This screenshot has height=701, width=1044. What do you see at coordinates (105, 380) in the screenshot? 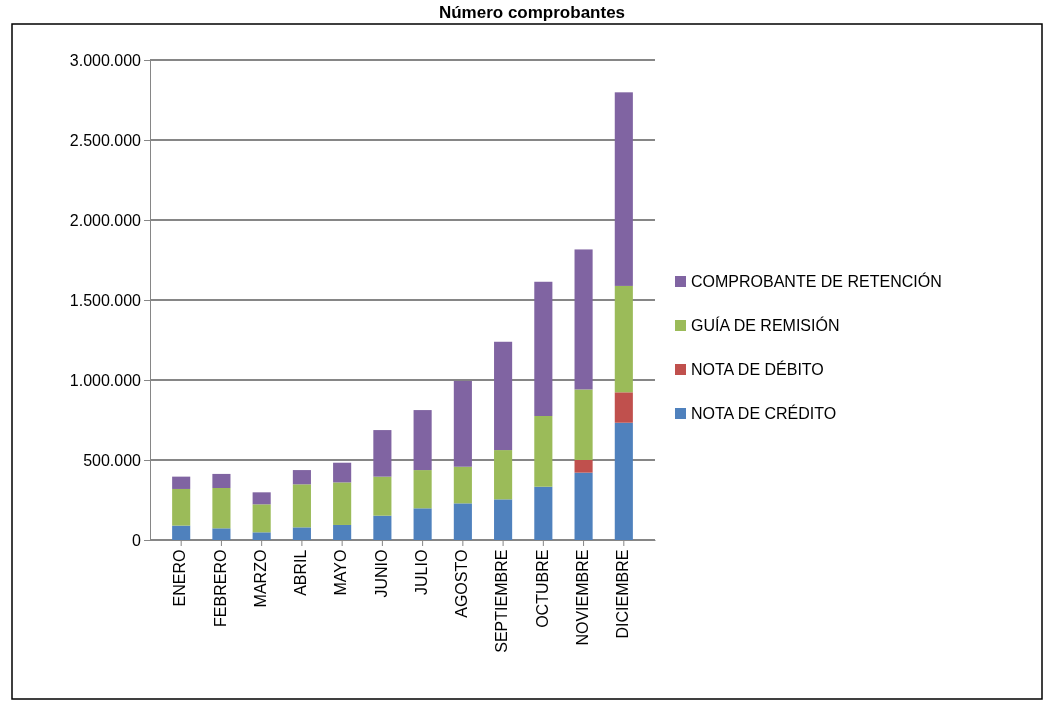
I see `y-tick-label: 1.000.000` at bounding box center [105, 380].